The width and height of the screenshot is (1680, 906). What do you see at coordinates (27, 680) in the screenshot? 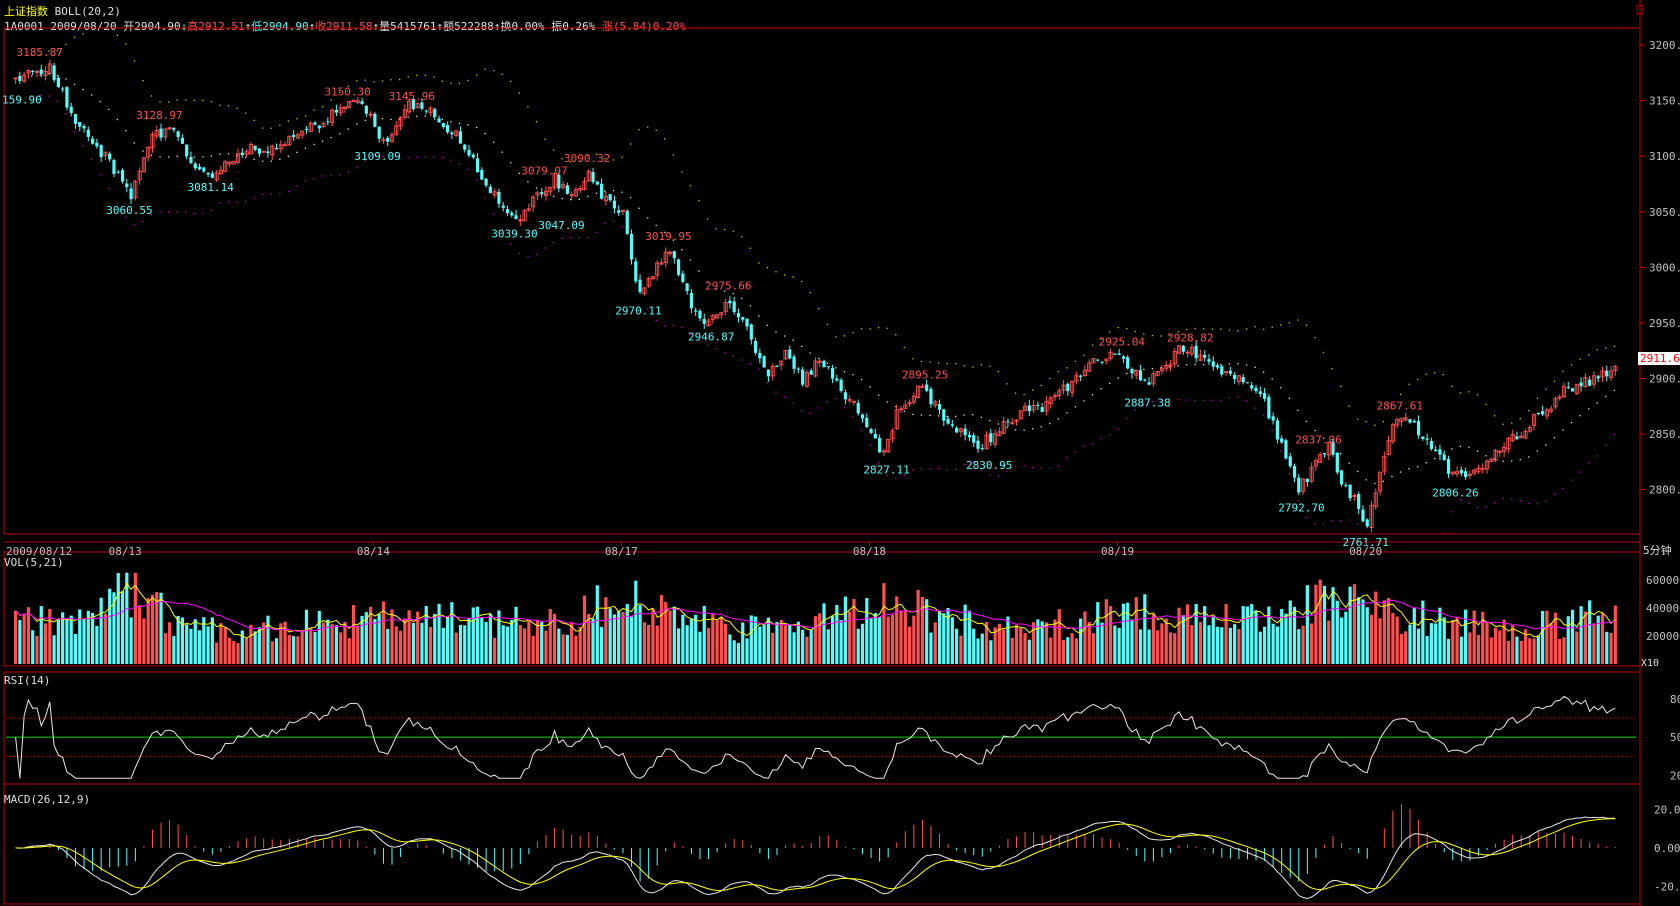
I see `rsi-panel-label: RSI(14)` at bounding box center [27, 680].